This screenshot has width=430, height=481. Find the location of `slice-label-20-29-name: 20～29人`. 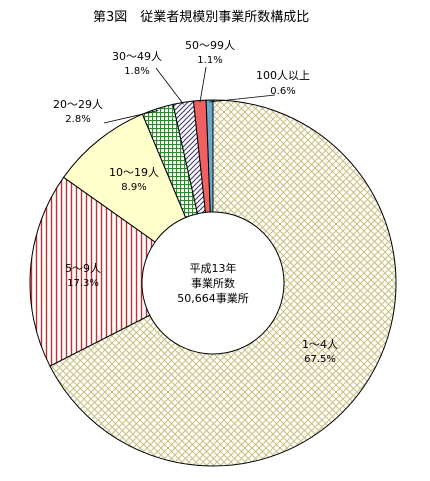

slice-label-20-29-name: 20～29人 is located at coordinates (78, 104).